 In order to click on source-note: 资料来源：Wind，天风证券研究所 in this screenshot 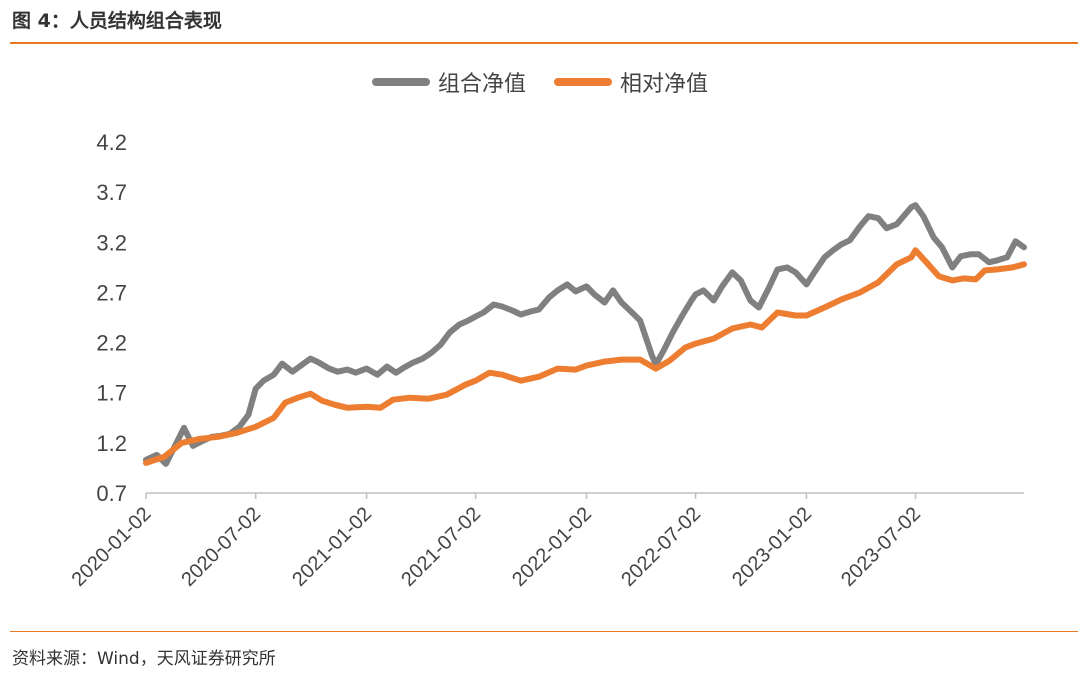, I will do `click(144, 659)`.